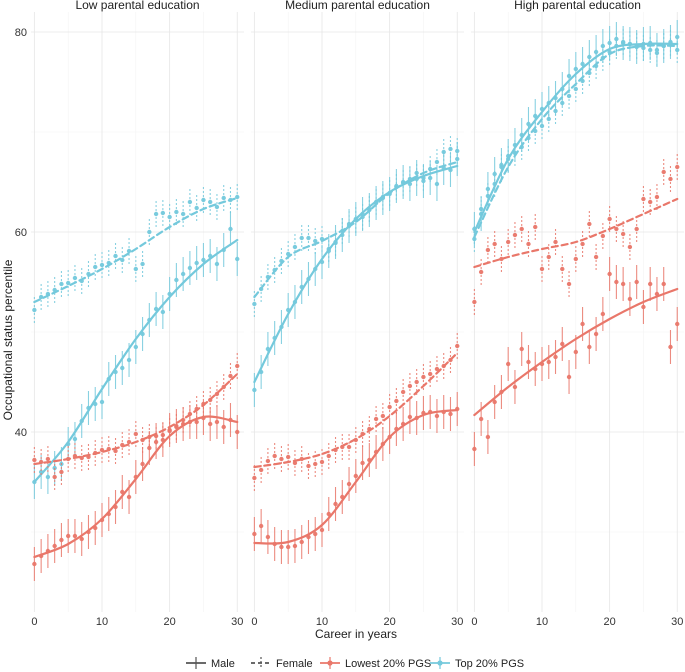  I want to click on series-top-20-pgs-male, so click(356, 274).